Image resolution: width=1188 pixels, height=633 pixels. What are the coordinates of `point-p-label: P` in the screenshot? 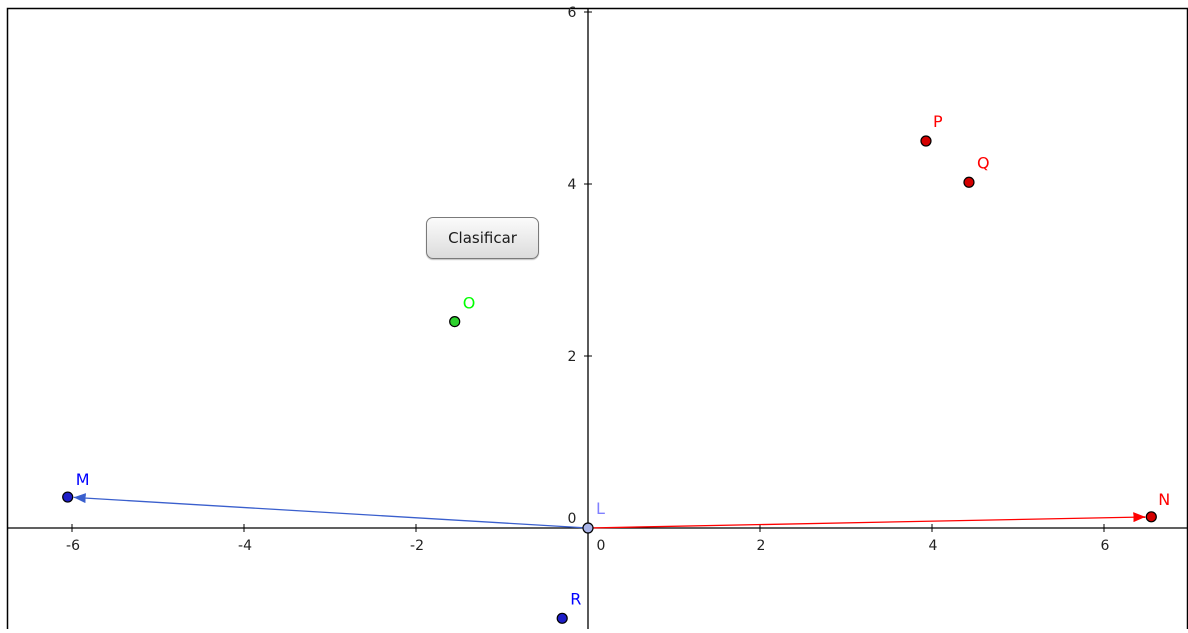 It's located at (938, 121).